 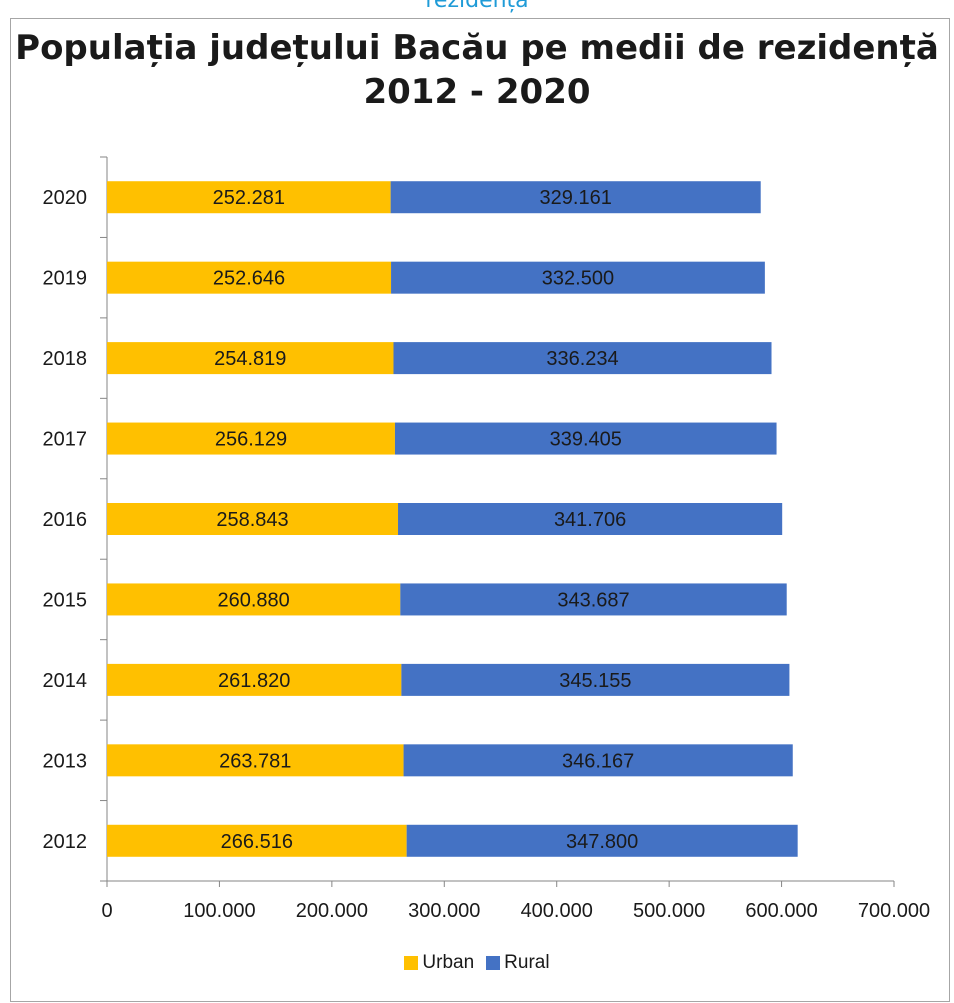 I want to click on data-label-urban: 266.516, so click(x=257, y=842).